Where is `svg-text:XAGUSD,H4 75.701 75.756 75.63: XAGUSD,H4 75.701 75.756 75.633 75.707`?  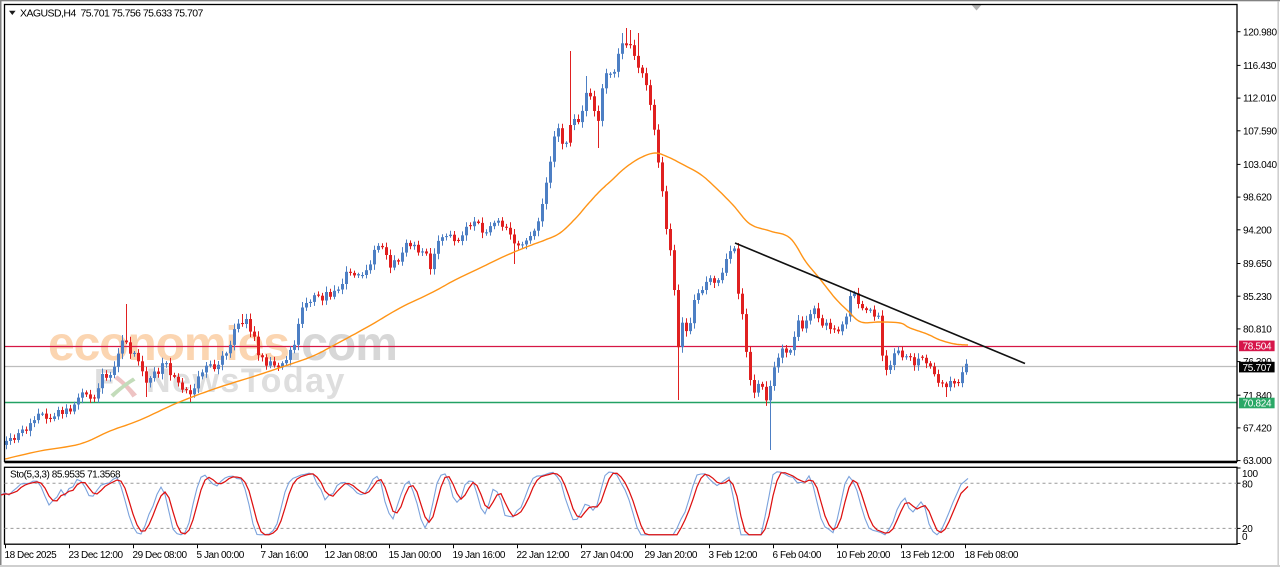 svg-text:XAGUSD,H4 75.701 75.756 75.63: XAGUSD,H4 75.701 75.756 75.633 75.707 is located at coordinates (112, 13).